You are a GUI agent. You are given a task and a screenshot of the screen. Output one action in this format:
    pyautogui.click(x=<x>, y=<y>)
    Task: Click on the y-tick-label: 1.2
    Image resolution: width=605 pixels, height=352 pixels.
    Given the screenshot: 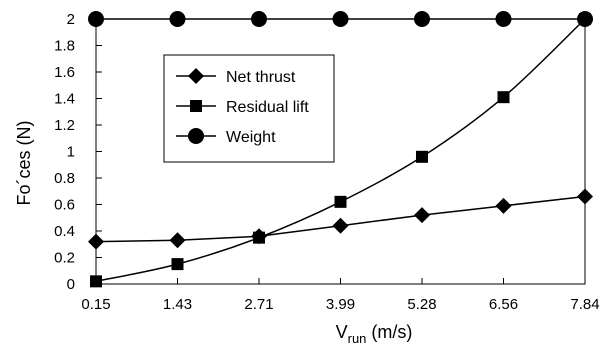 What is the action you would take?
    pyautogui.click(x=64, y=125)
    